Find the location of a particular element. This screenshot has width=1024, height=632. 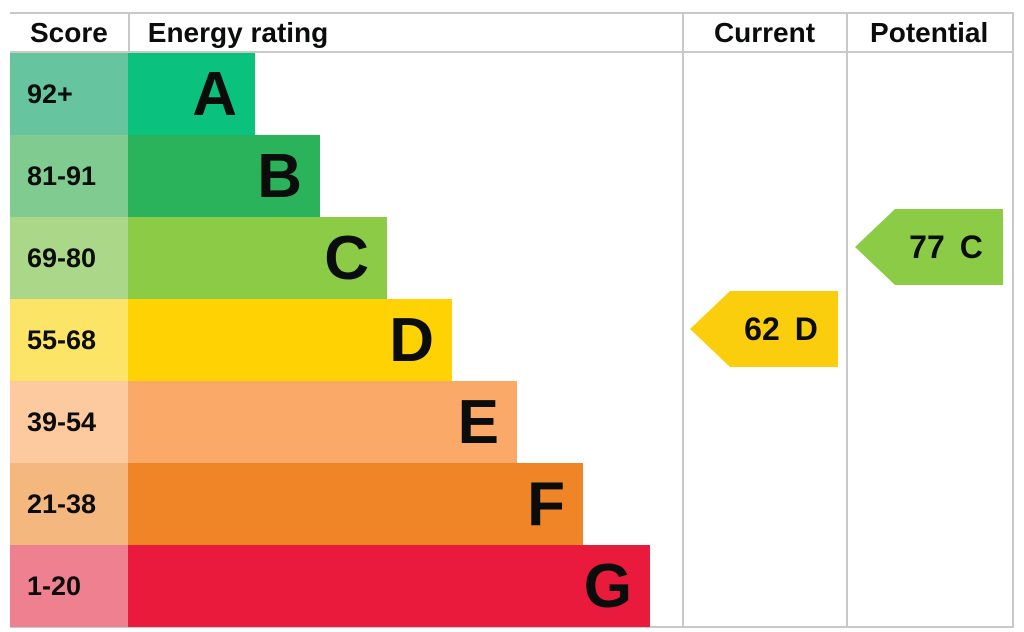

potential-column-header: Potential is located at coordinates (929, 32).